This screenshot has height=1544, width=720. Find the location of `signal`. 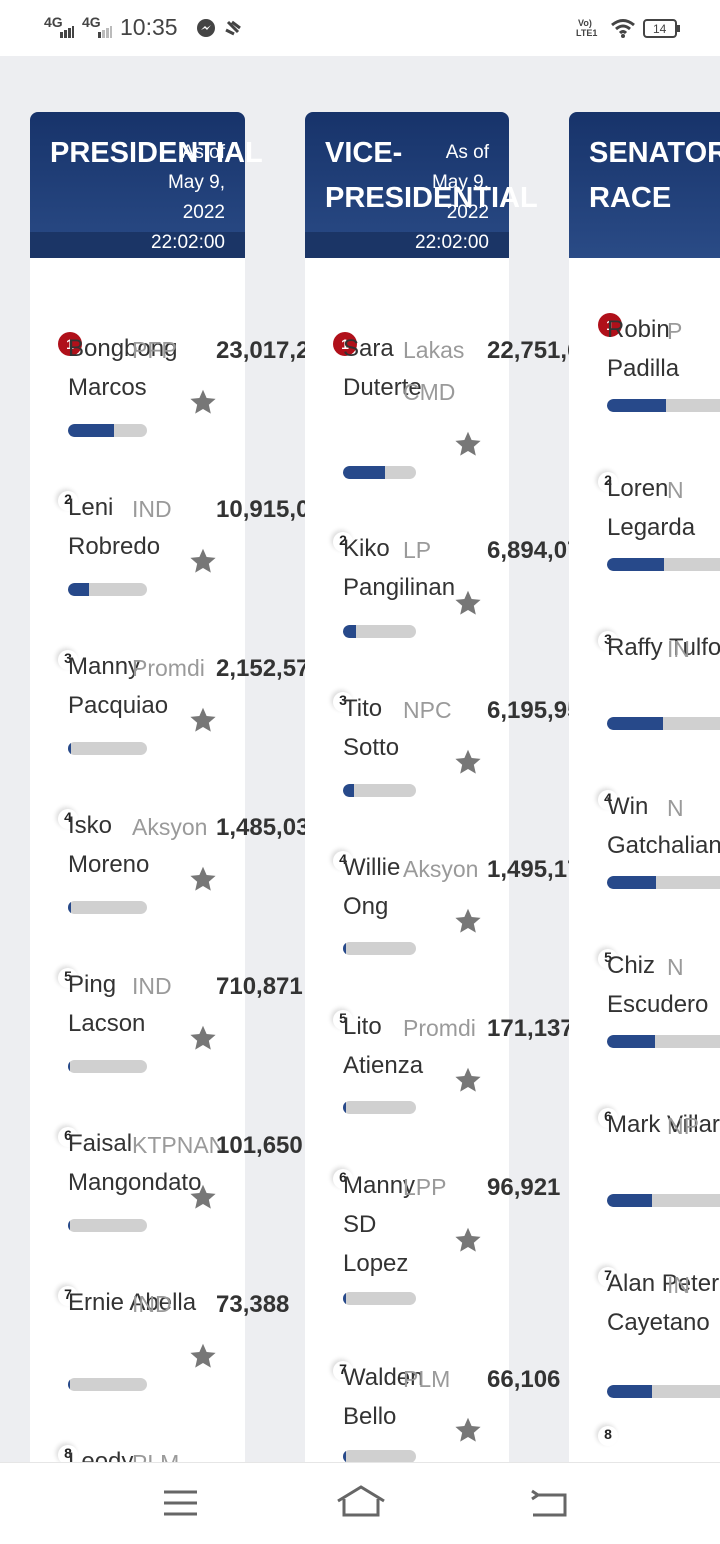

signal is located at coordinates (105, 32).